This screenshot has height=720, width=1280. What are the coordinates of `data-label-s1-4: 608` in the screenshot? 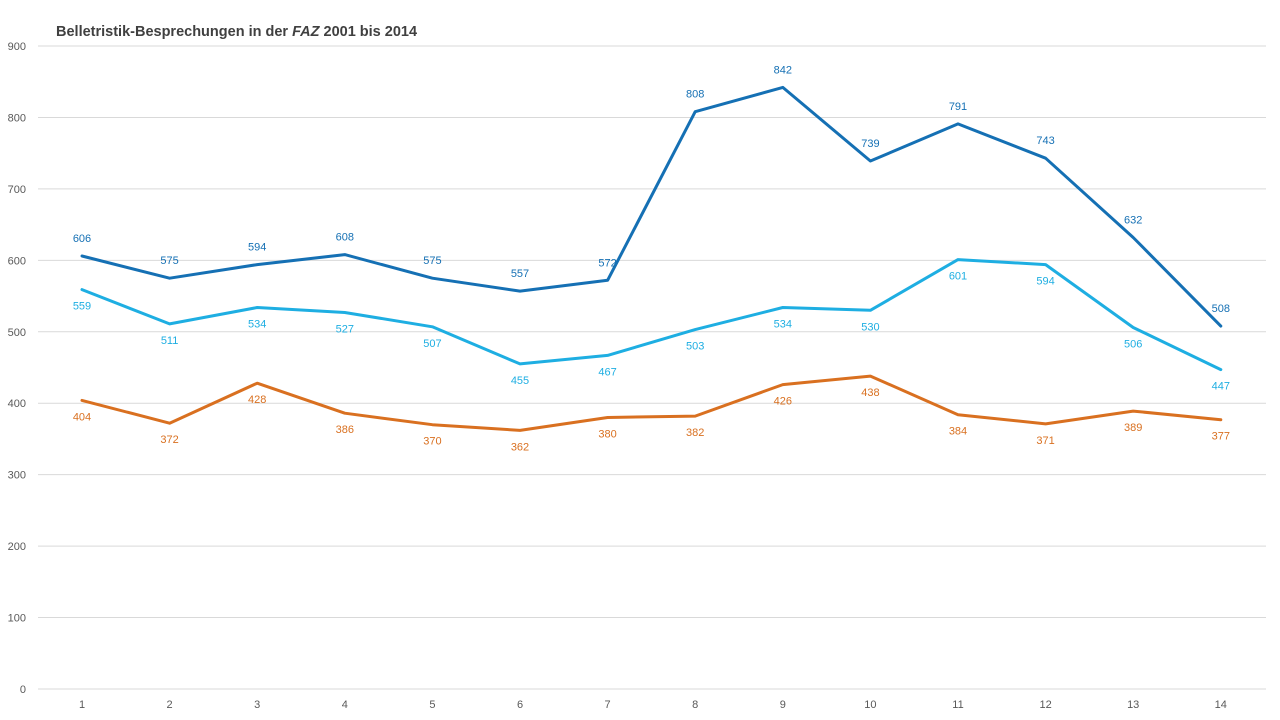 It's located at (345, 238).